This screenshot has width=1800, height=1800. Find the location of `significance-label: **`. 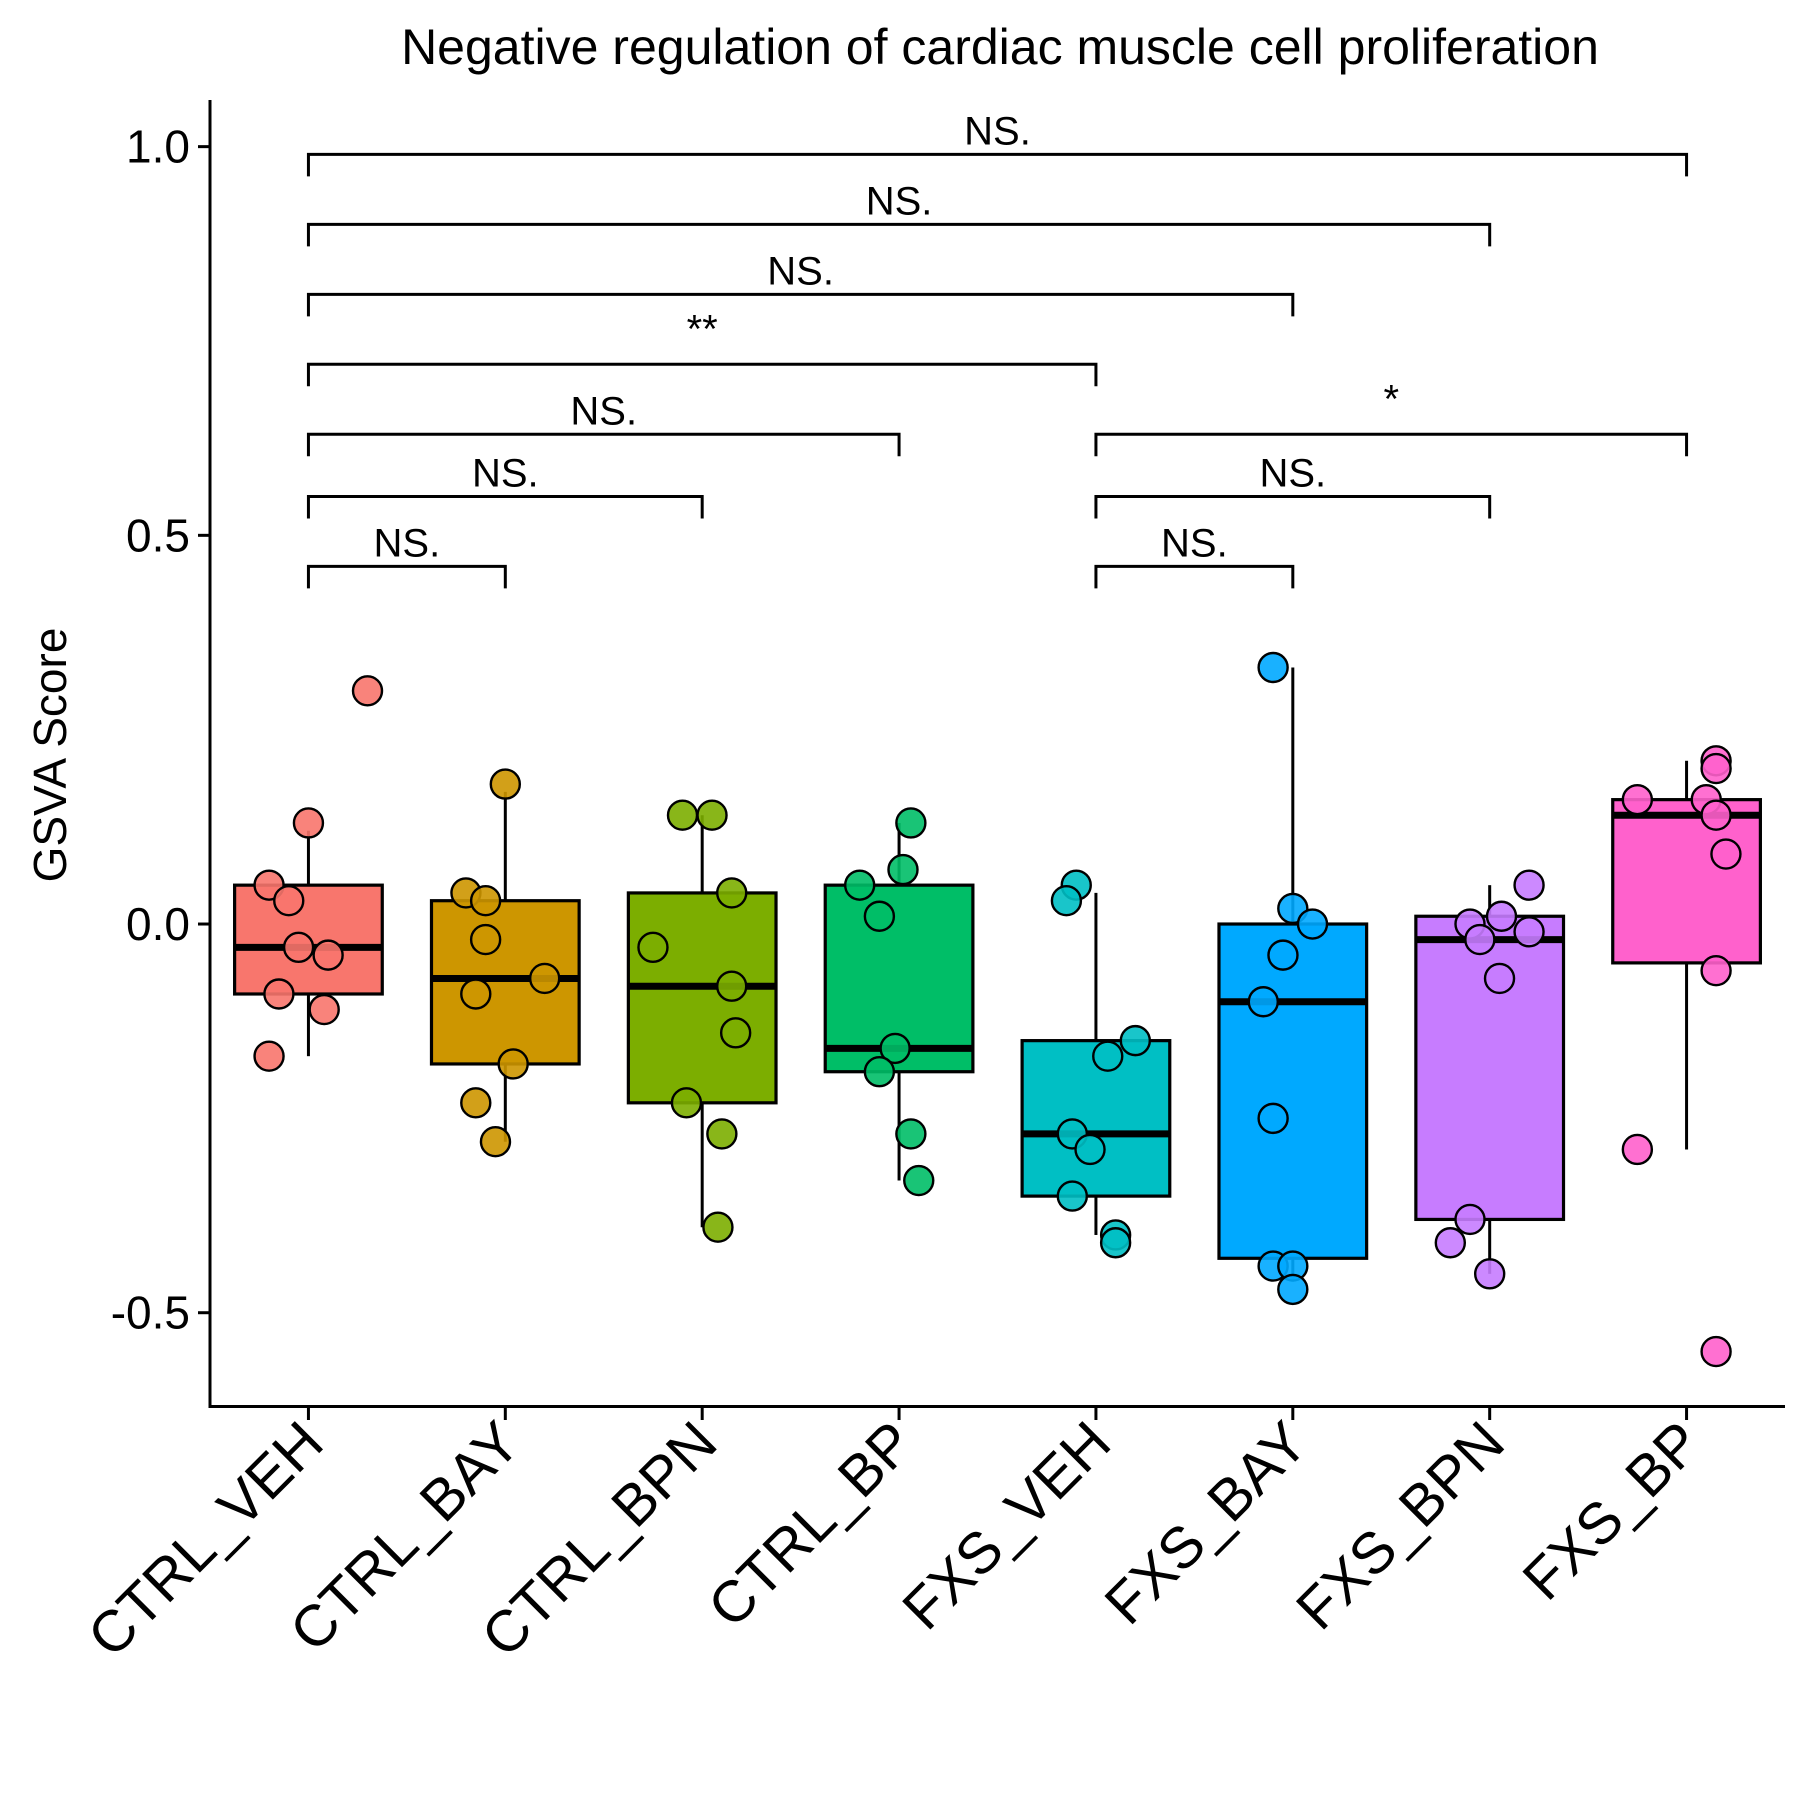

significance-label: ** is located at coordinates (702, 329).